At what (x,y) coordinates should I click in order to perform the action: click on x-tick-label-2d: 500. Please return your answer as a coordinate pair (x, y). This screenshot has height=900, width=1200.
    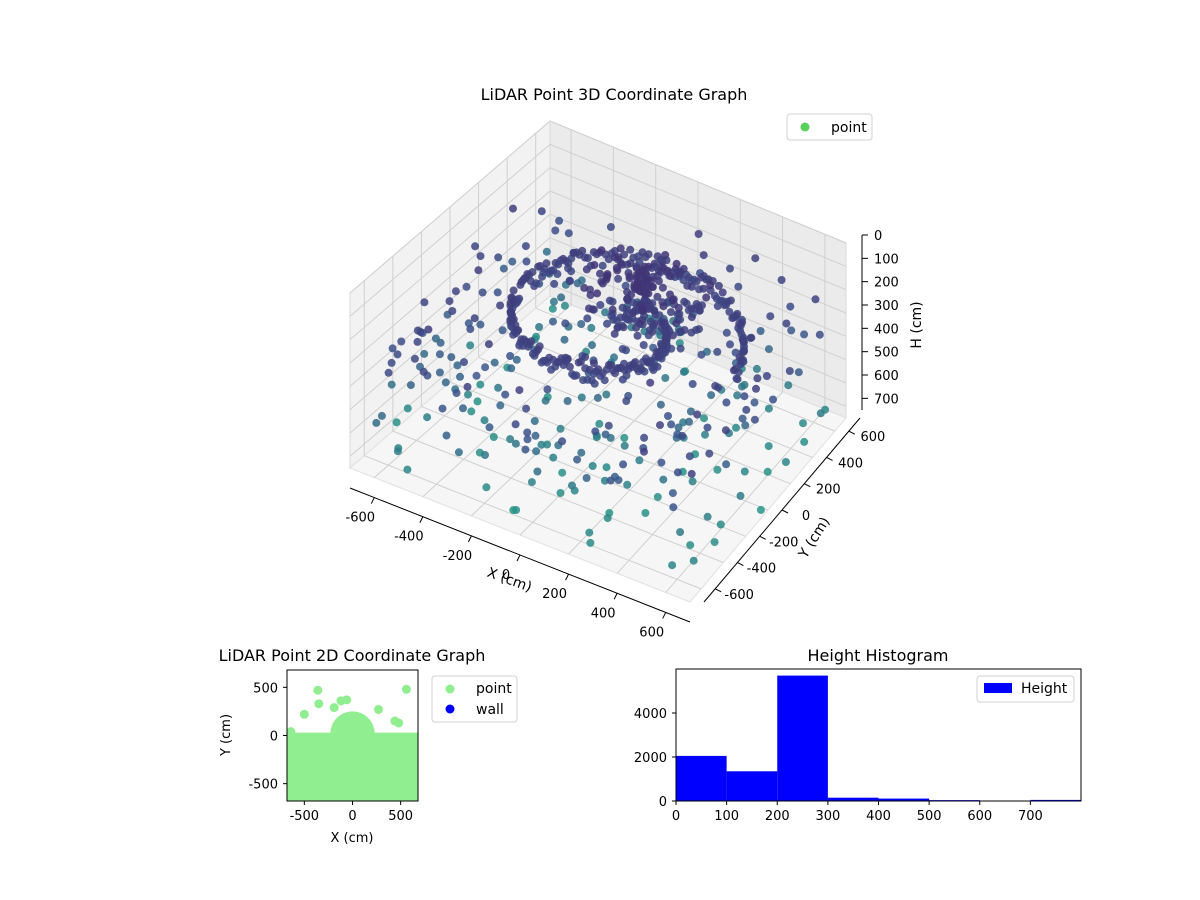
    Looking at the image, I should click on (400, 816).